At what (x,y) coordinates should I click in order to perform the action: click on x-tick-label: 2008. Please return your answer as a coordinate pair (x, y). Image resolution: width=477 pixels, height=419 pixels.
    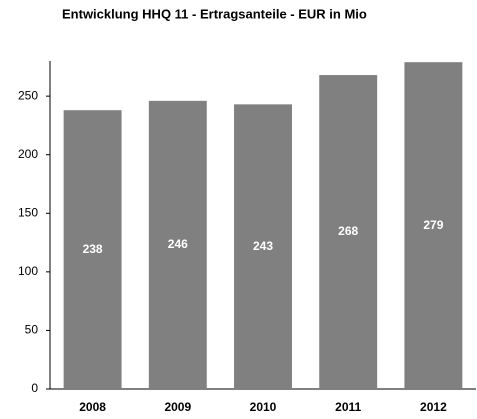
    Looking at the image, I should click on (92, 407).